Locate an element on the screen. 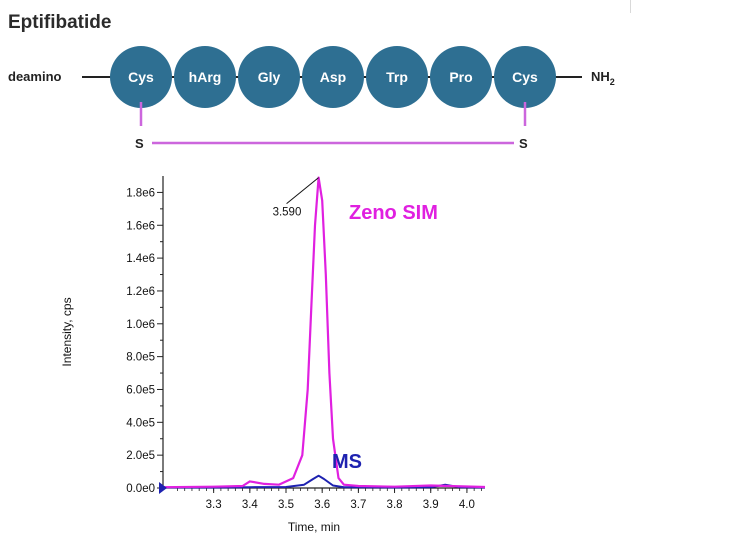 The image size is (755, 544). x-tick-label: 3.4 is located at coordinates (250, 505).